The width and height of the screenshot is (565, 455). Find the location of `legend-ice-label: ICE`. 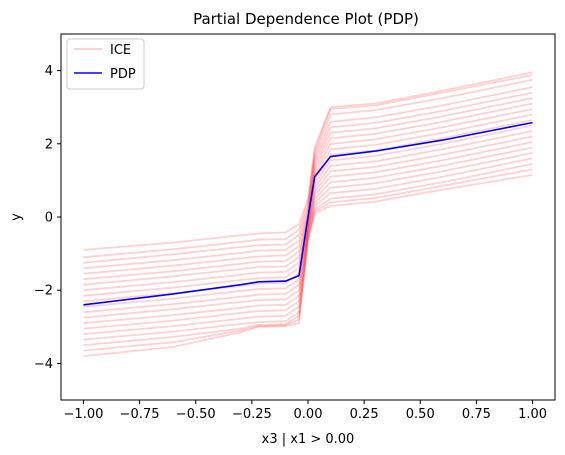

legend-ice-label: ICE is located at coordinates (120, 50).